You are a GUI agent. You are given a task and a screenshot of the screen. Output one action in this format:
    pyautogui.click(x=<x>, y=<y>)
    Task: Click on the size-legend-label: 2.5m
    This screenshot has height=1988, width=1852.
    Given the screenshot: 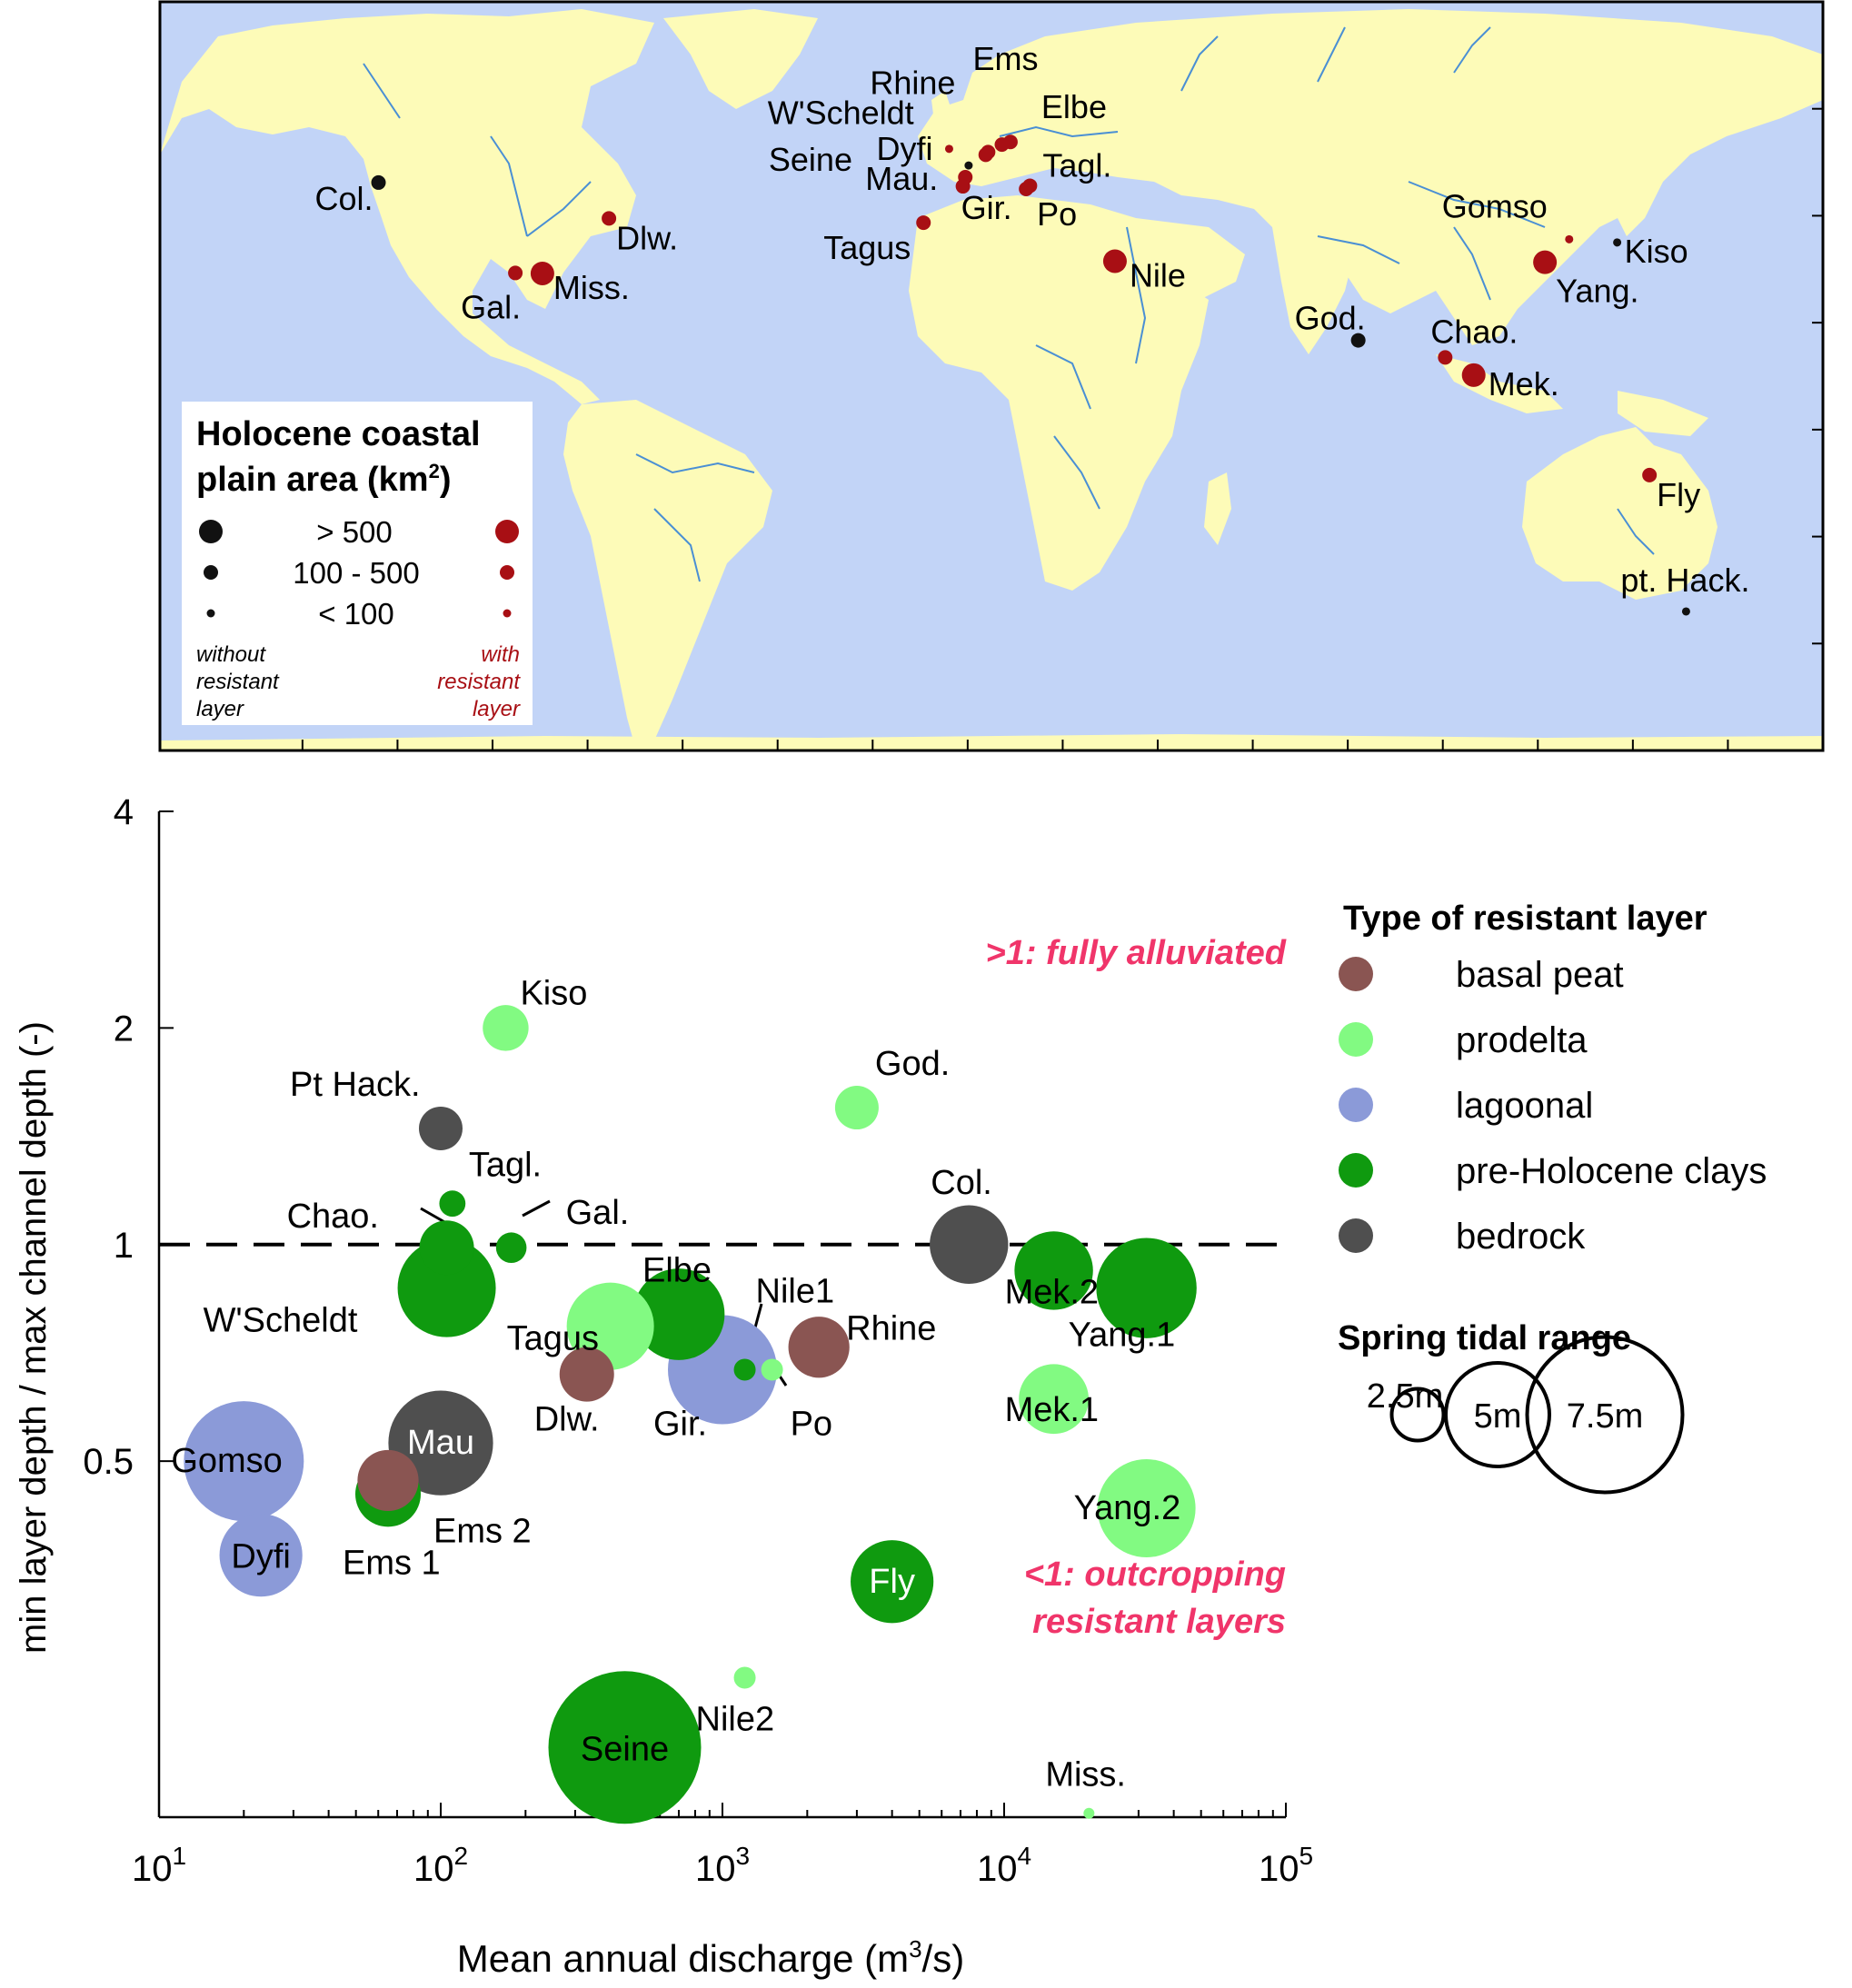 What is the action you would take?
    pyautogui.click(x=1405, y=1396)
    